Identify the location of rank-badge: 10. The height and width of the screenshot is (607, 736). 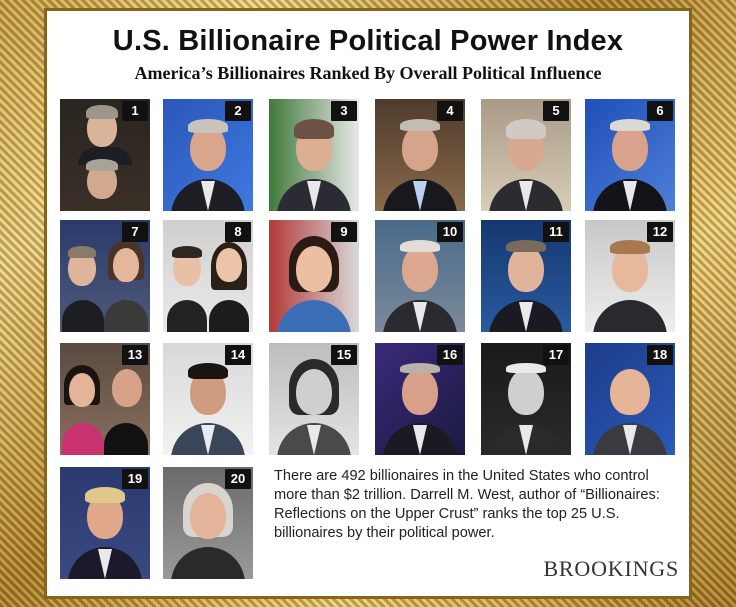
(450, 232).